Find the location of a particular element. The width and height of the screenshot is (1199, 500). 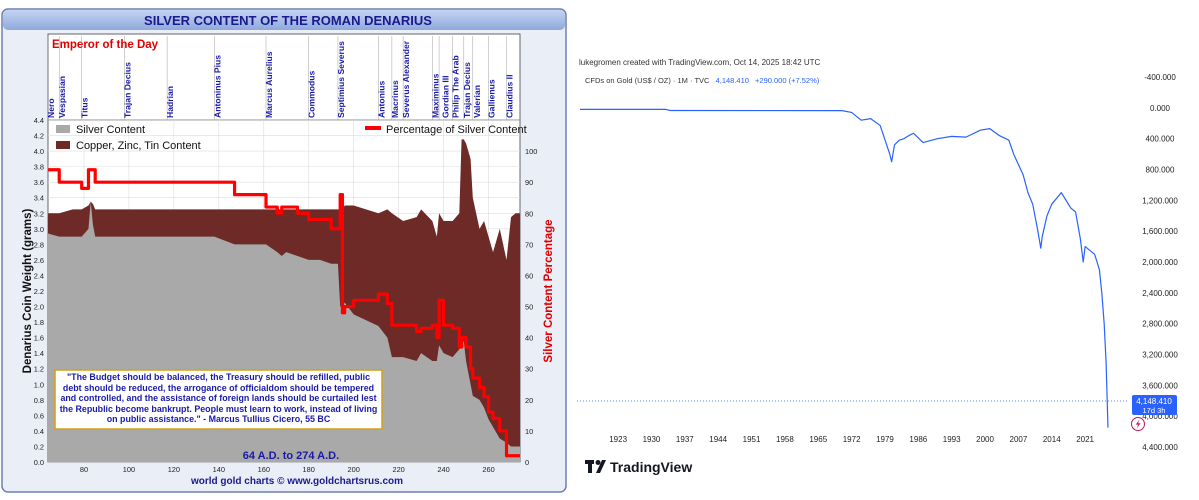

price-axis-label: 4,000.000 is located at coordinates (1160, 416).